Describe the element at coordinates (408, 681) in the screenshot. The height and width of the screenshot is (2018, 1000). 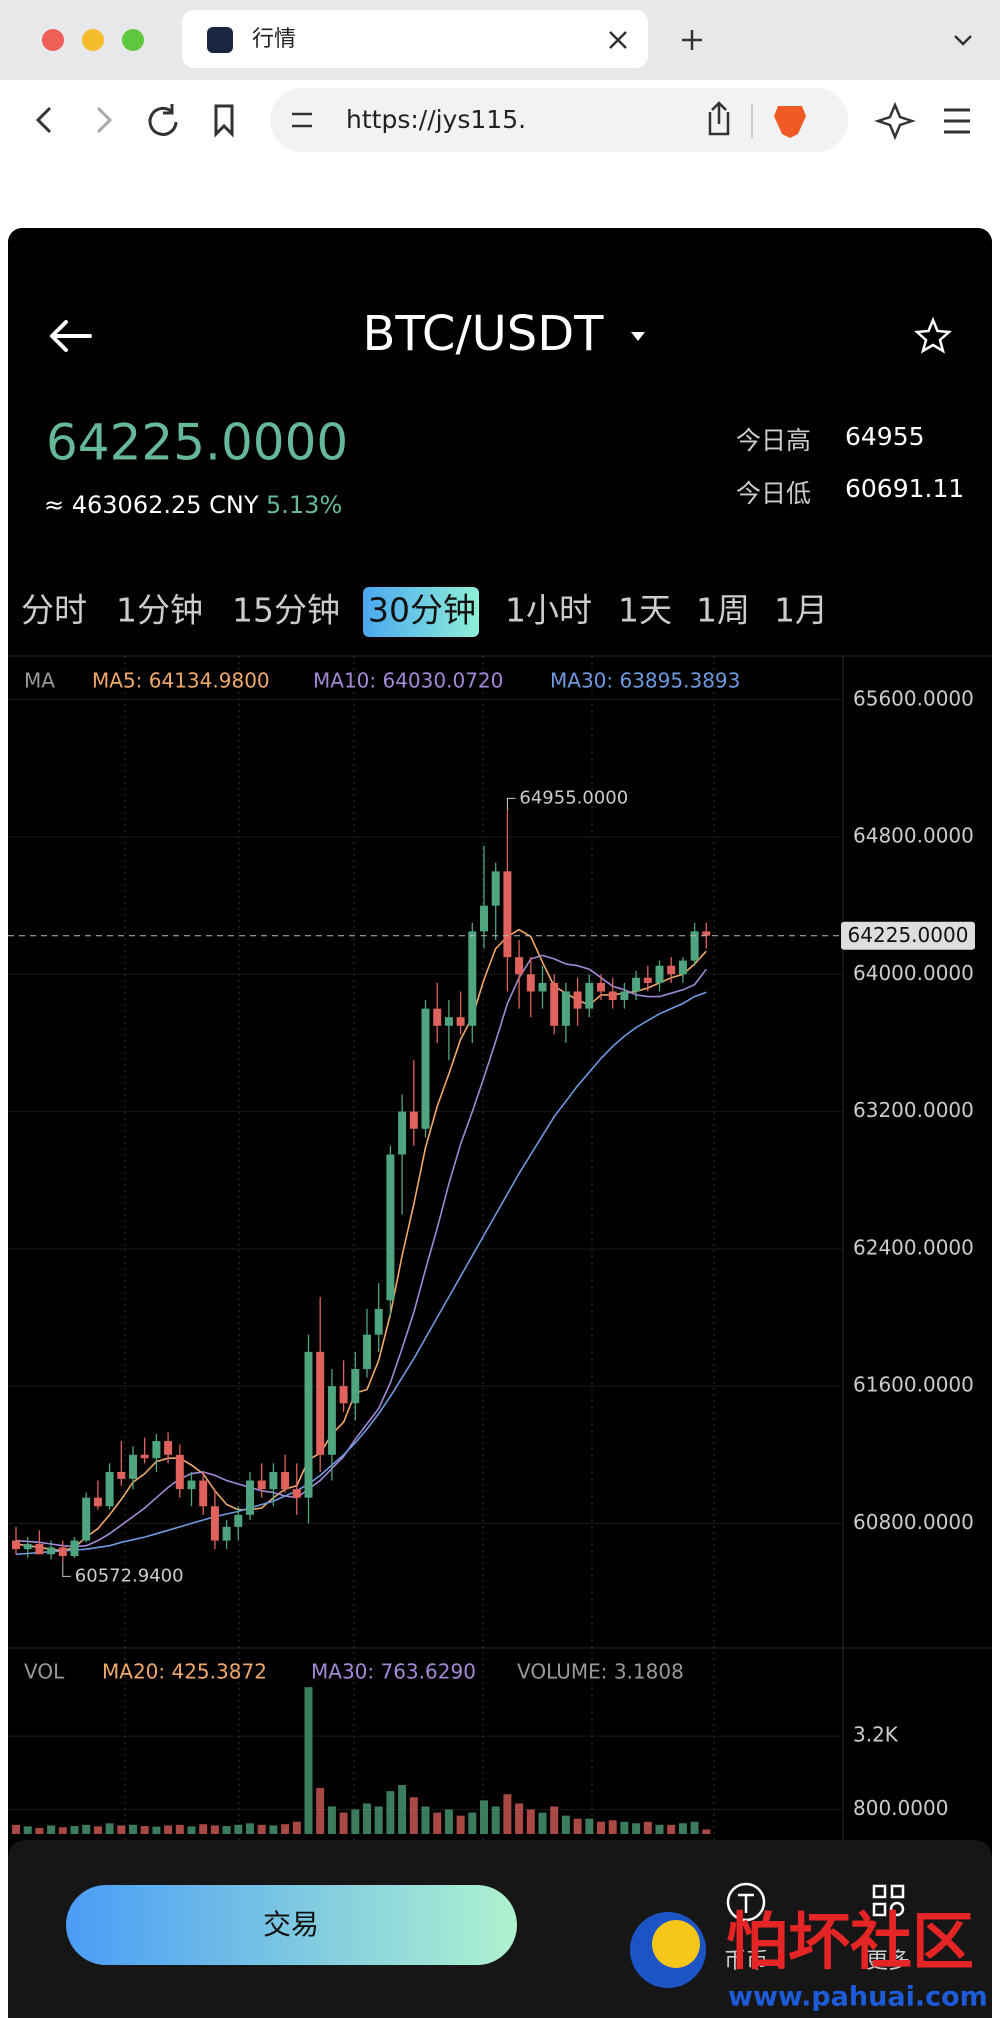
I see `ma10-legend: MA10: 64030.0720` at that location.